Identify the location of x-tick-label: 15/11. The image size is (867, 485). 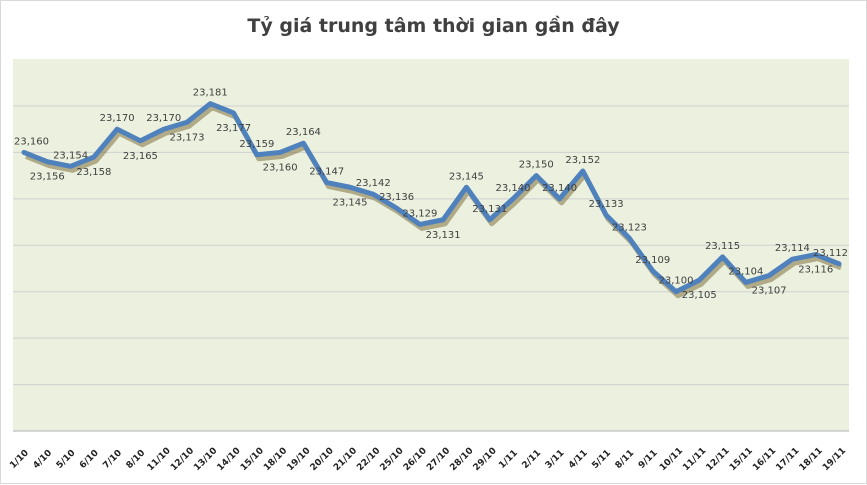
(741, 459).